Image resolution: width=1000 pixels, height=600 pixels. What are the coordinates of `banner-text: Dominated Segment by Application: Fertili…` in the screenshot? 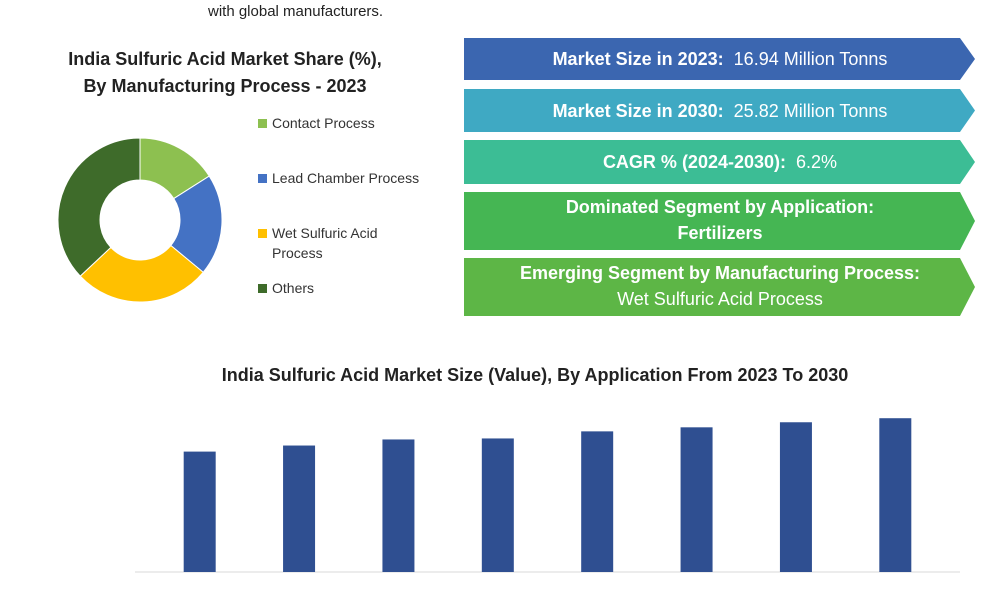 It's located at (720, 220).